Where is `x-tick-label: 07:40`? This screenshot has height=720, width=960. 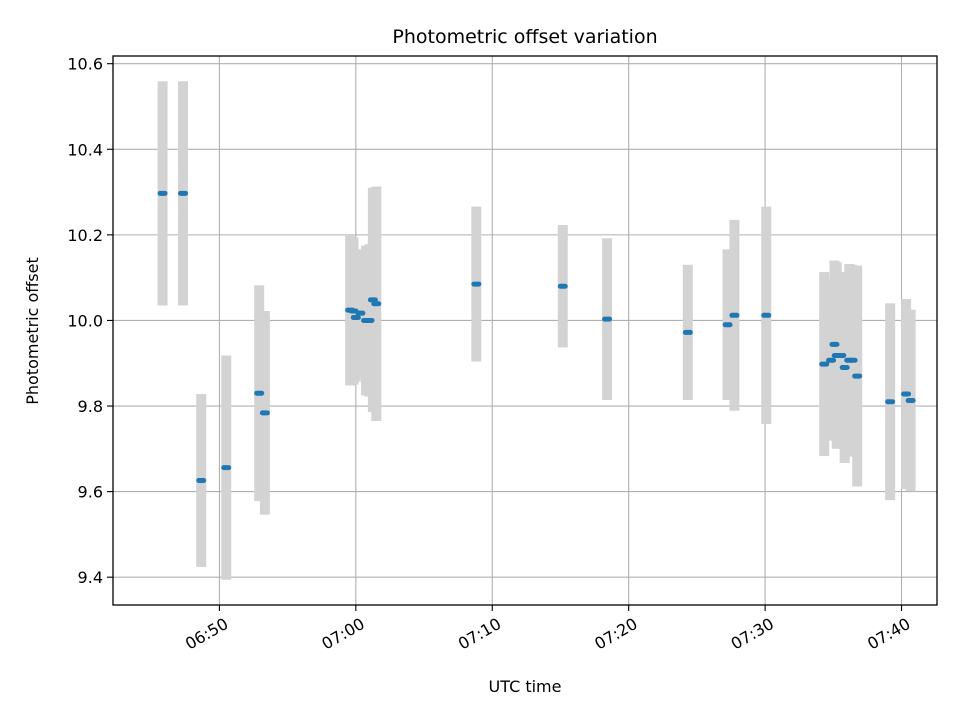
x-tick-label: 07:40 is located at coordinates (888, 634).